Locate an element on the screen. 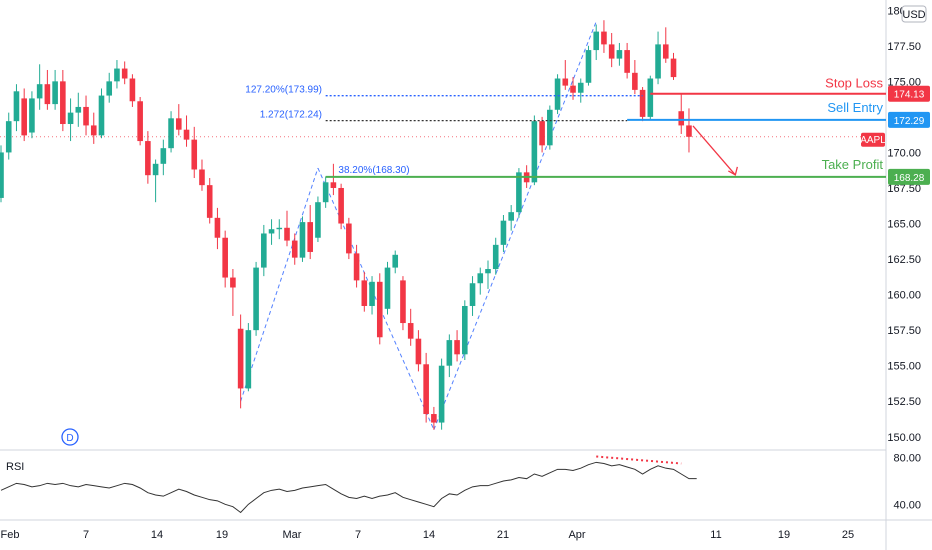 The height and width of the screenshot is (550, 932). stop-loss-price-text: 174.13 is located at coordinates (909, 95).